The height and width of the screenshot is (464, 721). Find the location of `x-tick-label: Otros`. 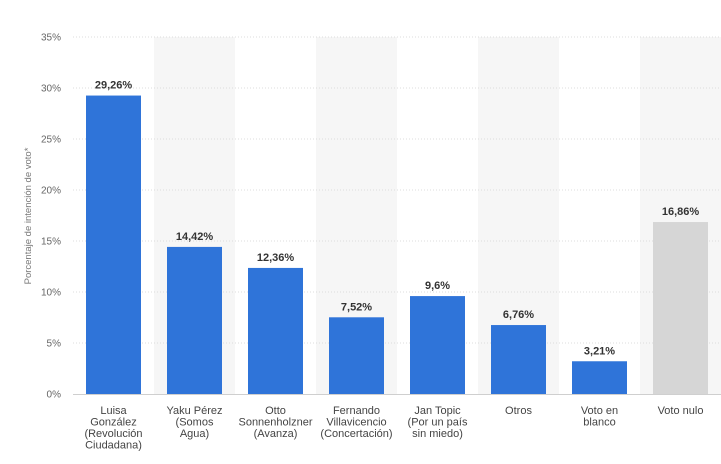

x-tick-label: Otros is located at coordinates (518, 411).